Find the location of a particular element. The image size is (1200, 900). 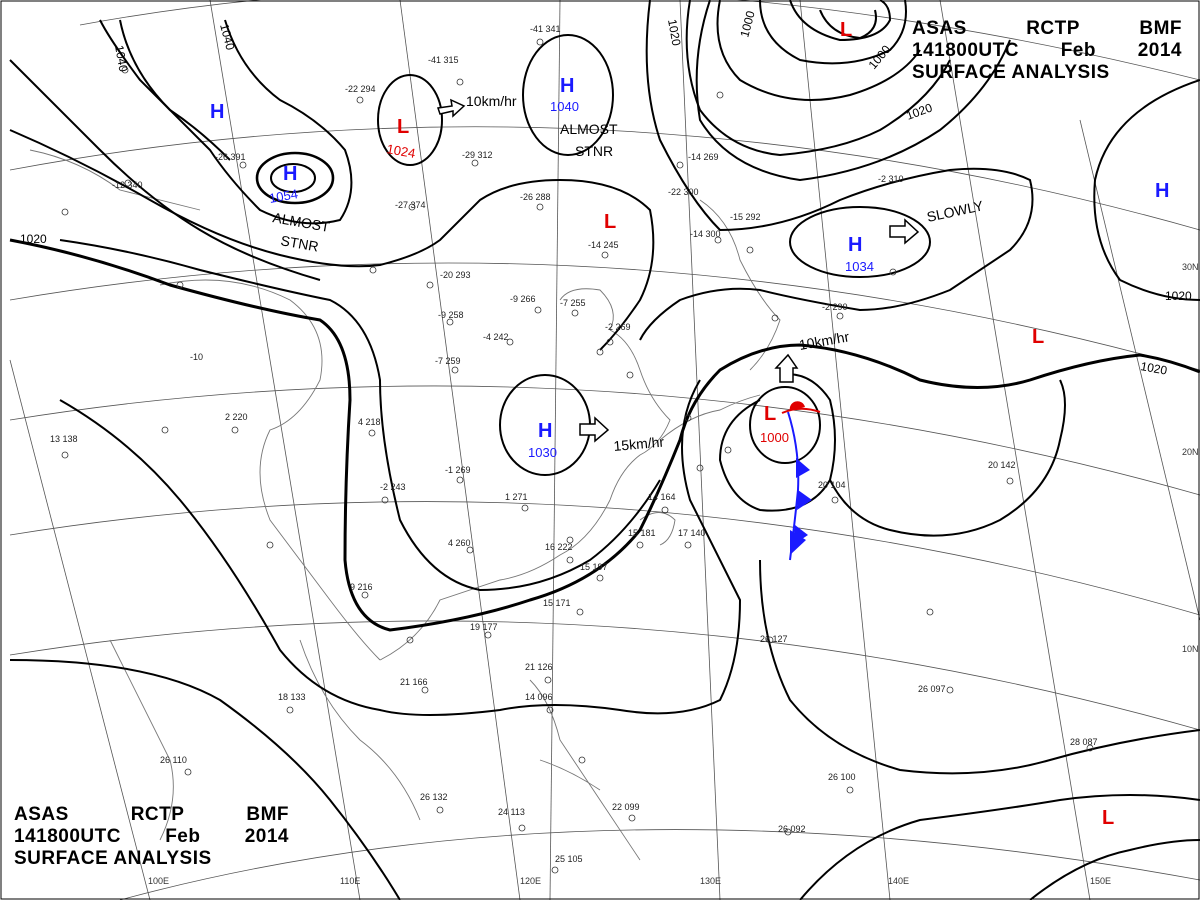

station-value: 15 197 is located at coordinates (594, 567).